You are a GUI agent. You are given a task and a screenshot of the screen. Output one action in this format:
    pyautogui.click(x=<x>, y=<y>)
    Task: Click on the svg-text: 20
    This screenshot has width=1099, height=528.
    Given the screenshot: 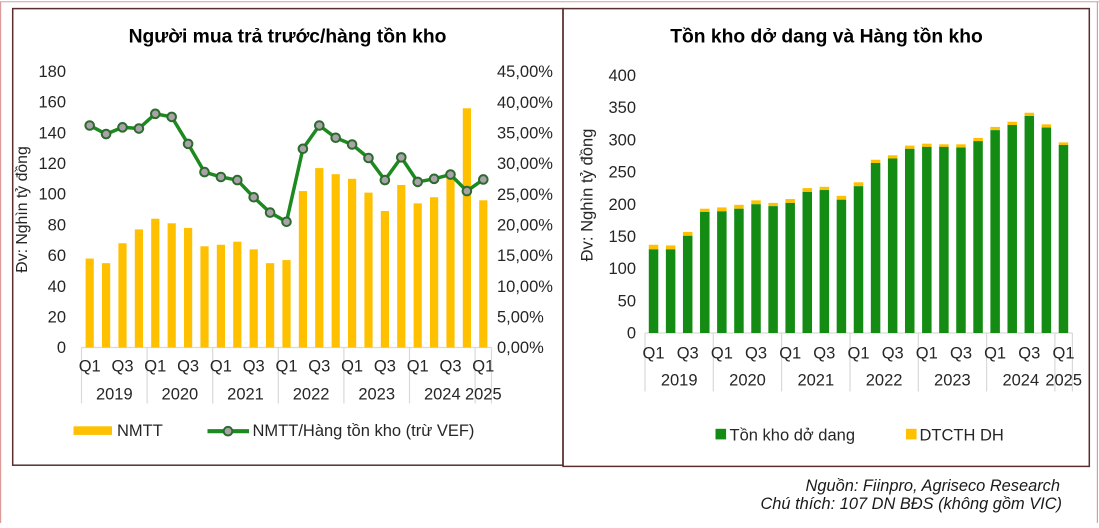 What is the action you would take?
    pyautogui.click(x=57, y=317)
    